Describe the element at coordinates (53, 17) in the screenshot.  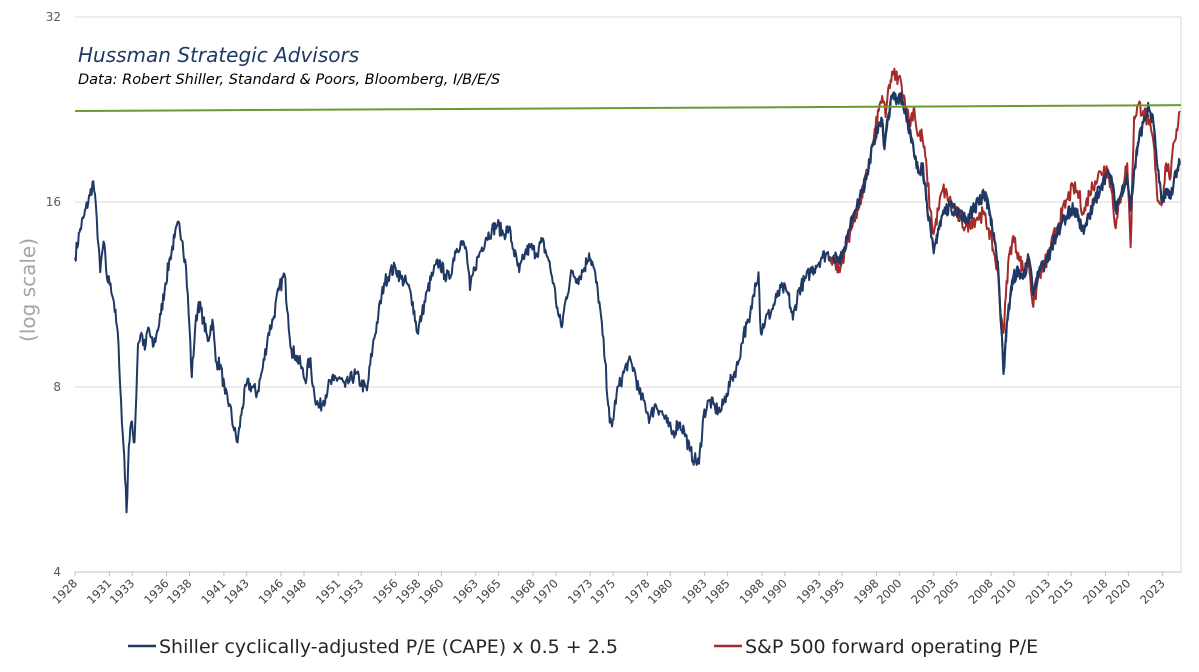
I see `y-tick-label: 32` at that location.